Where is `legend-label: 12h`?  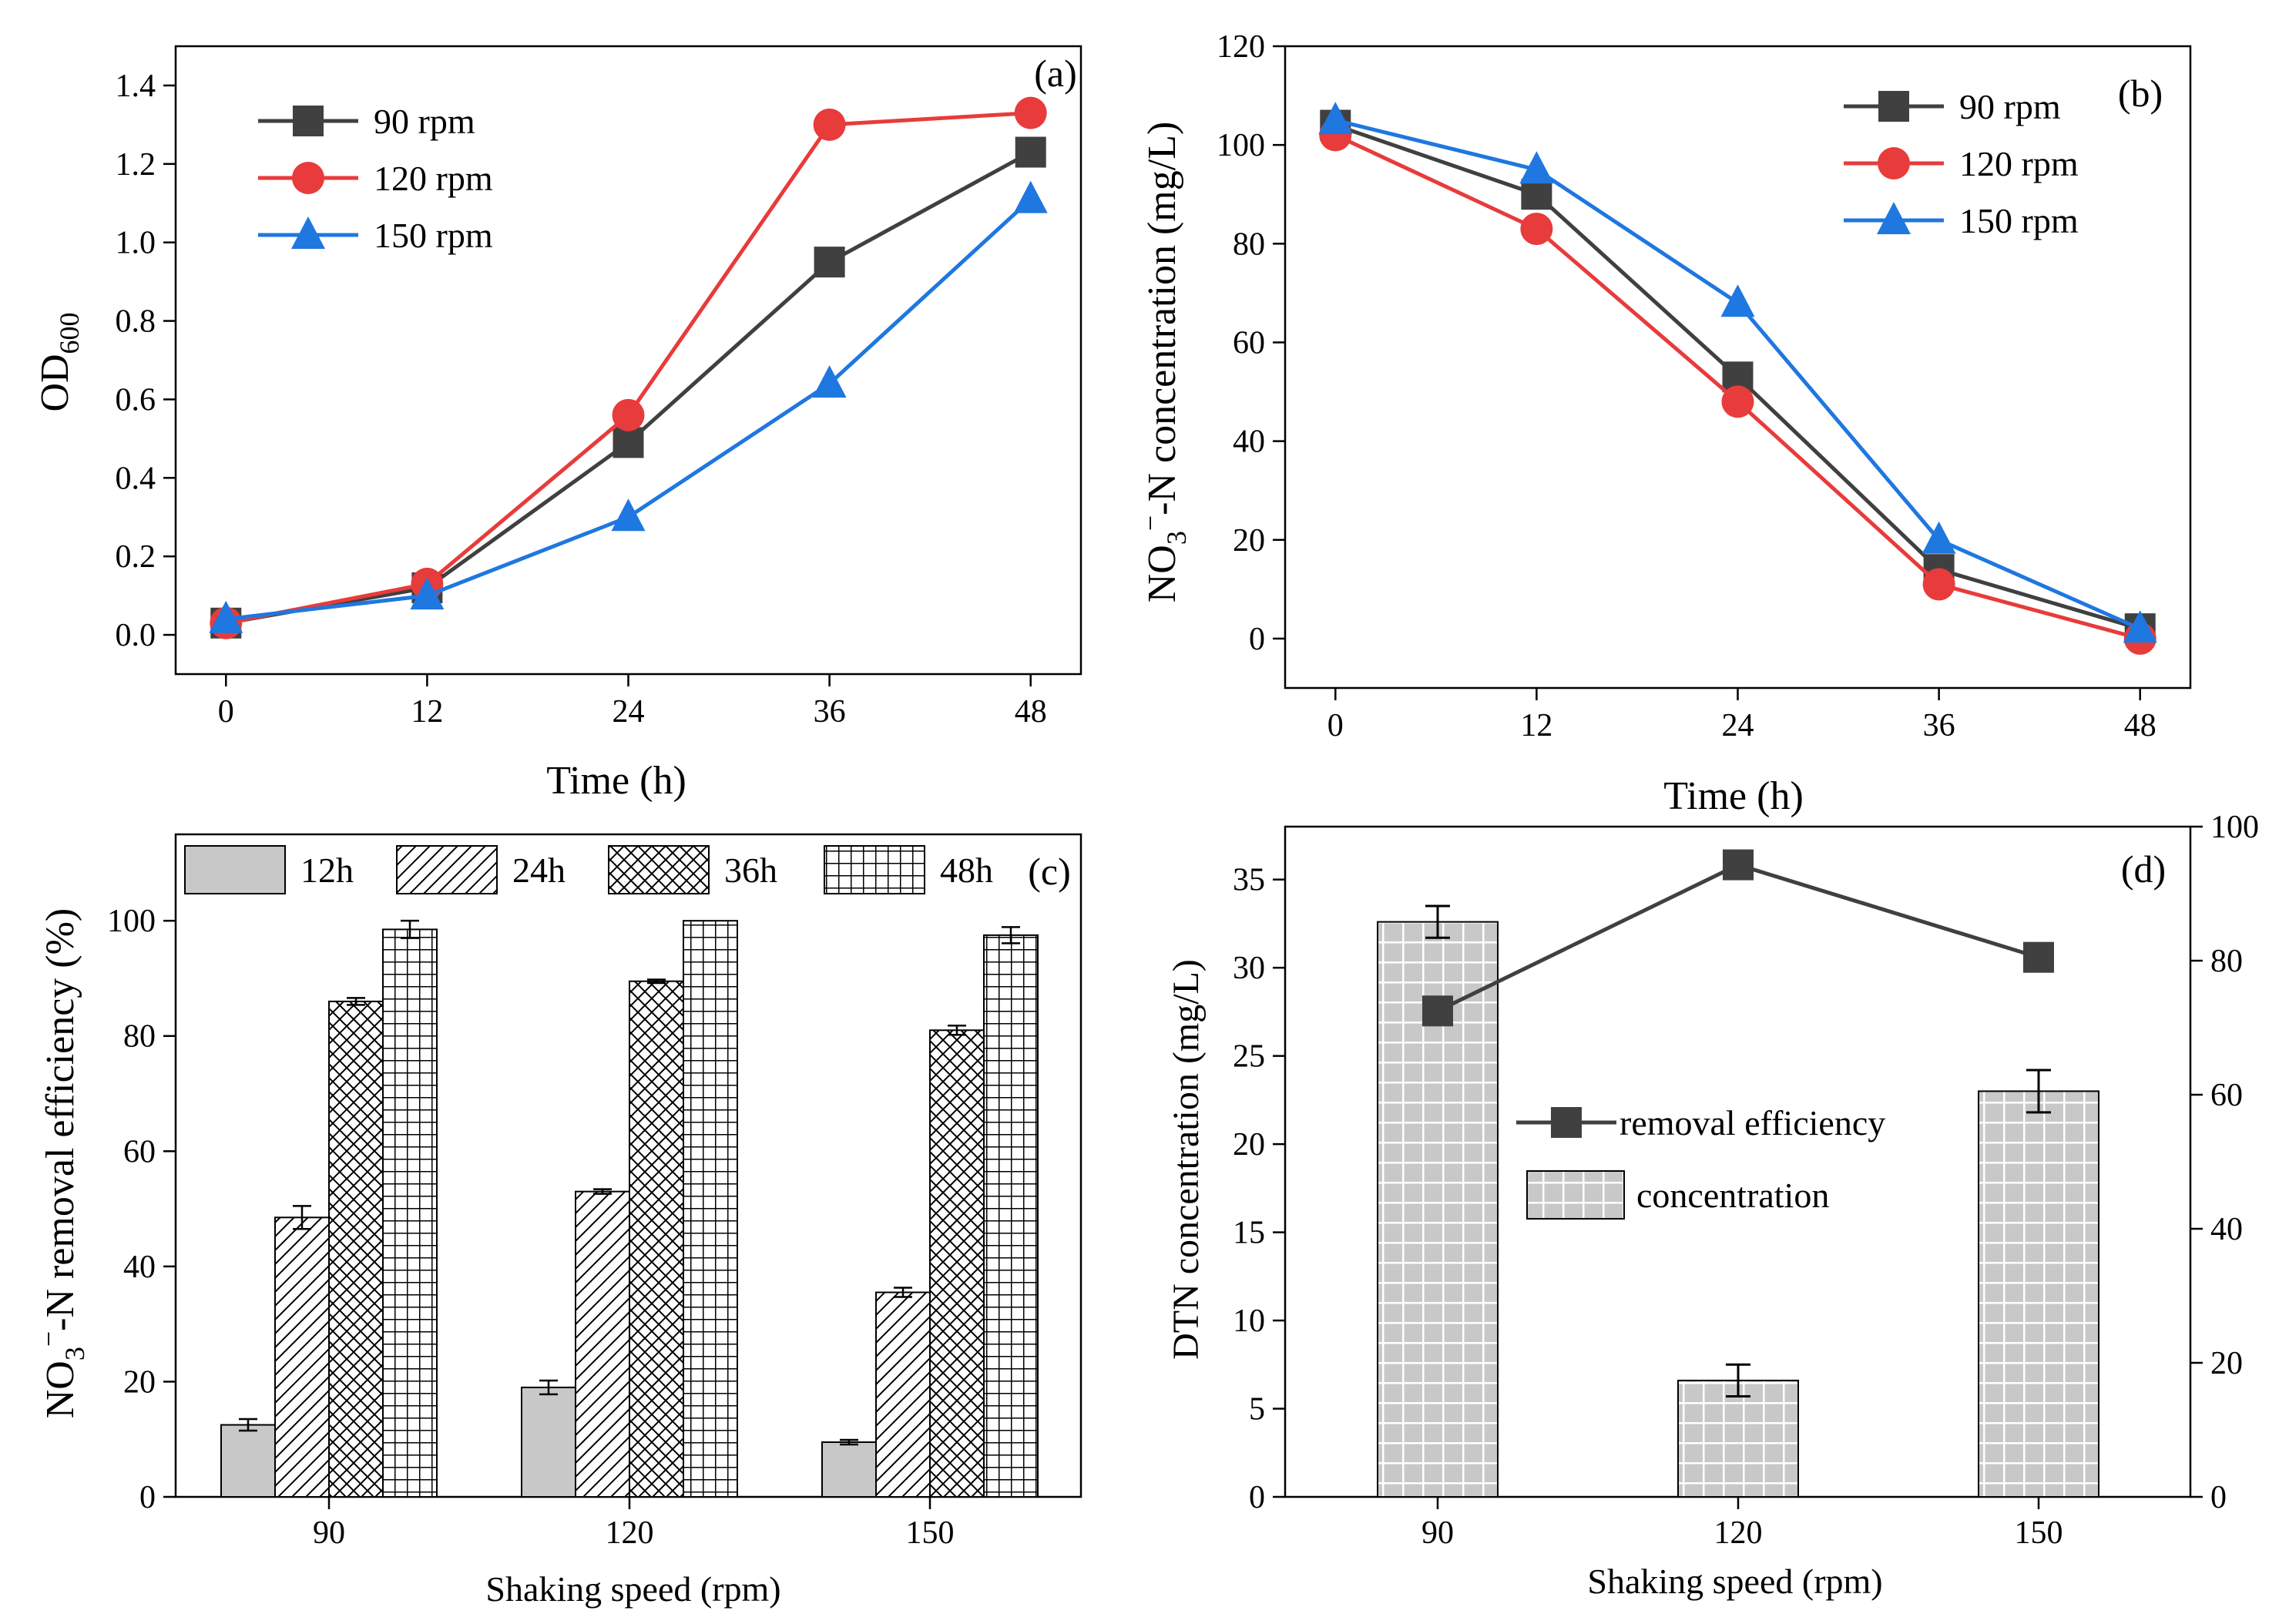
legend-label: 12h is located at coordinates (327, 870).